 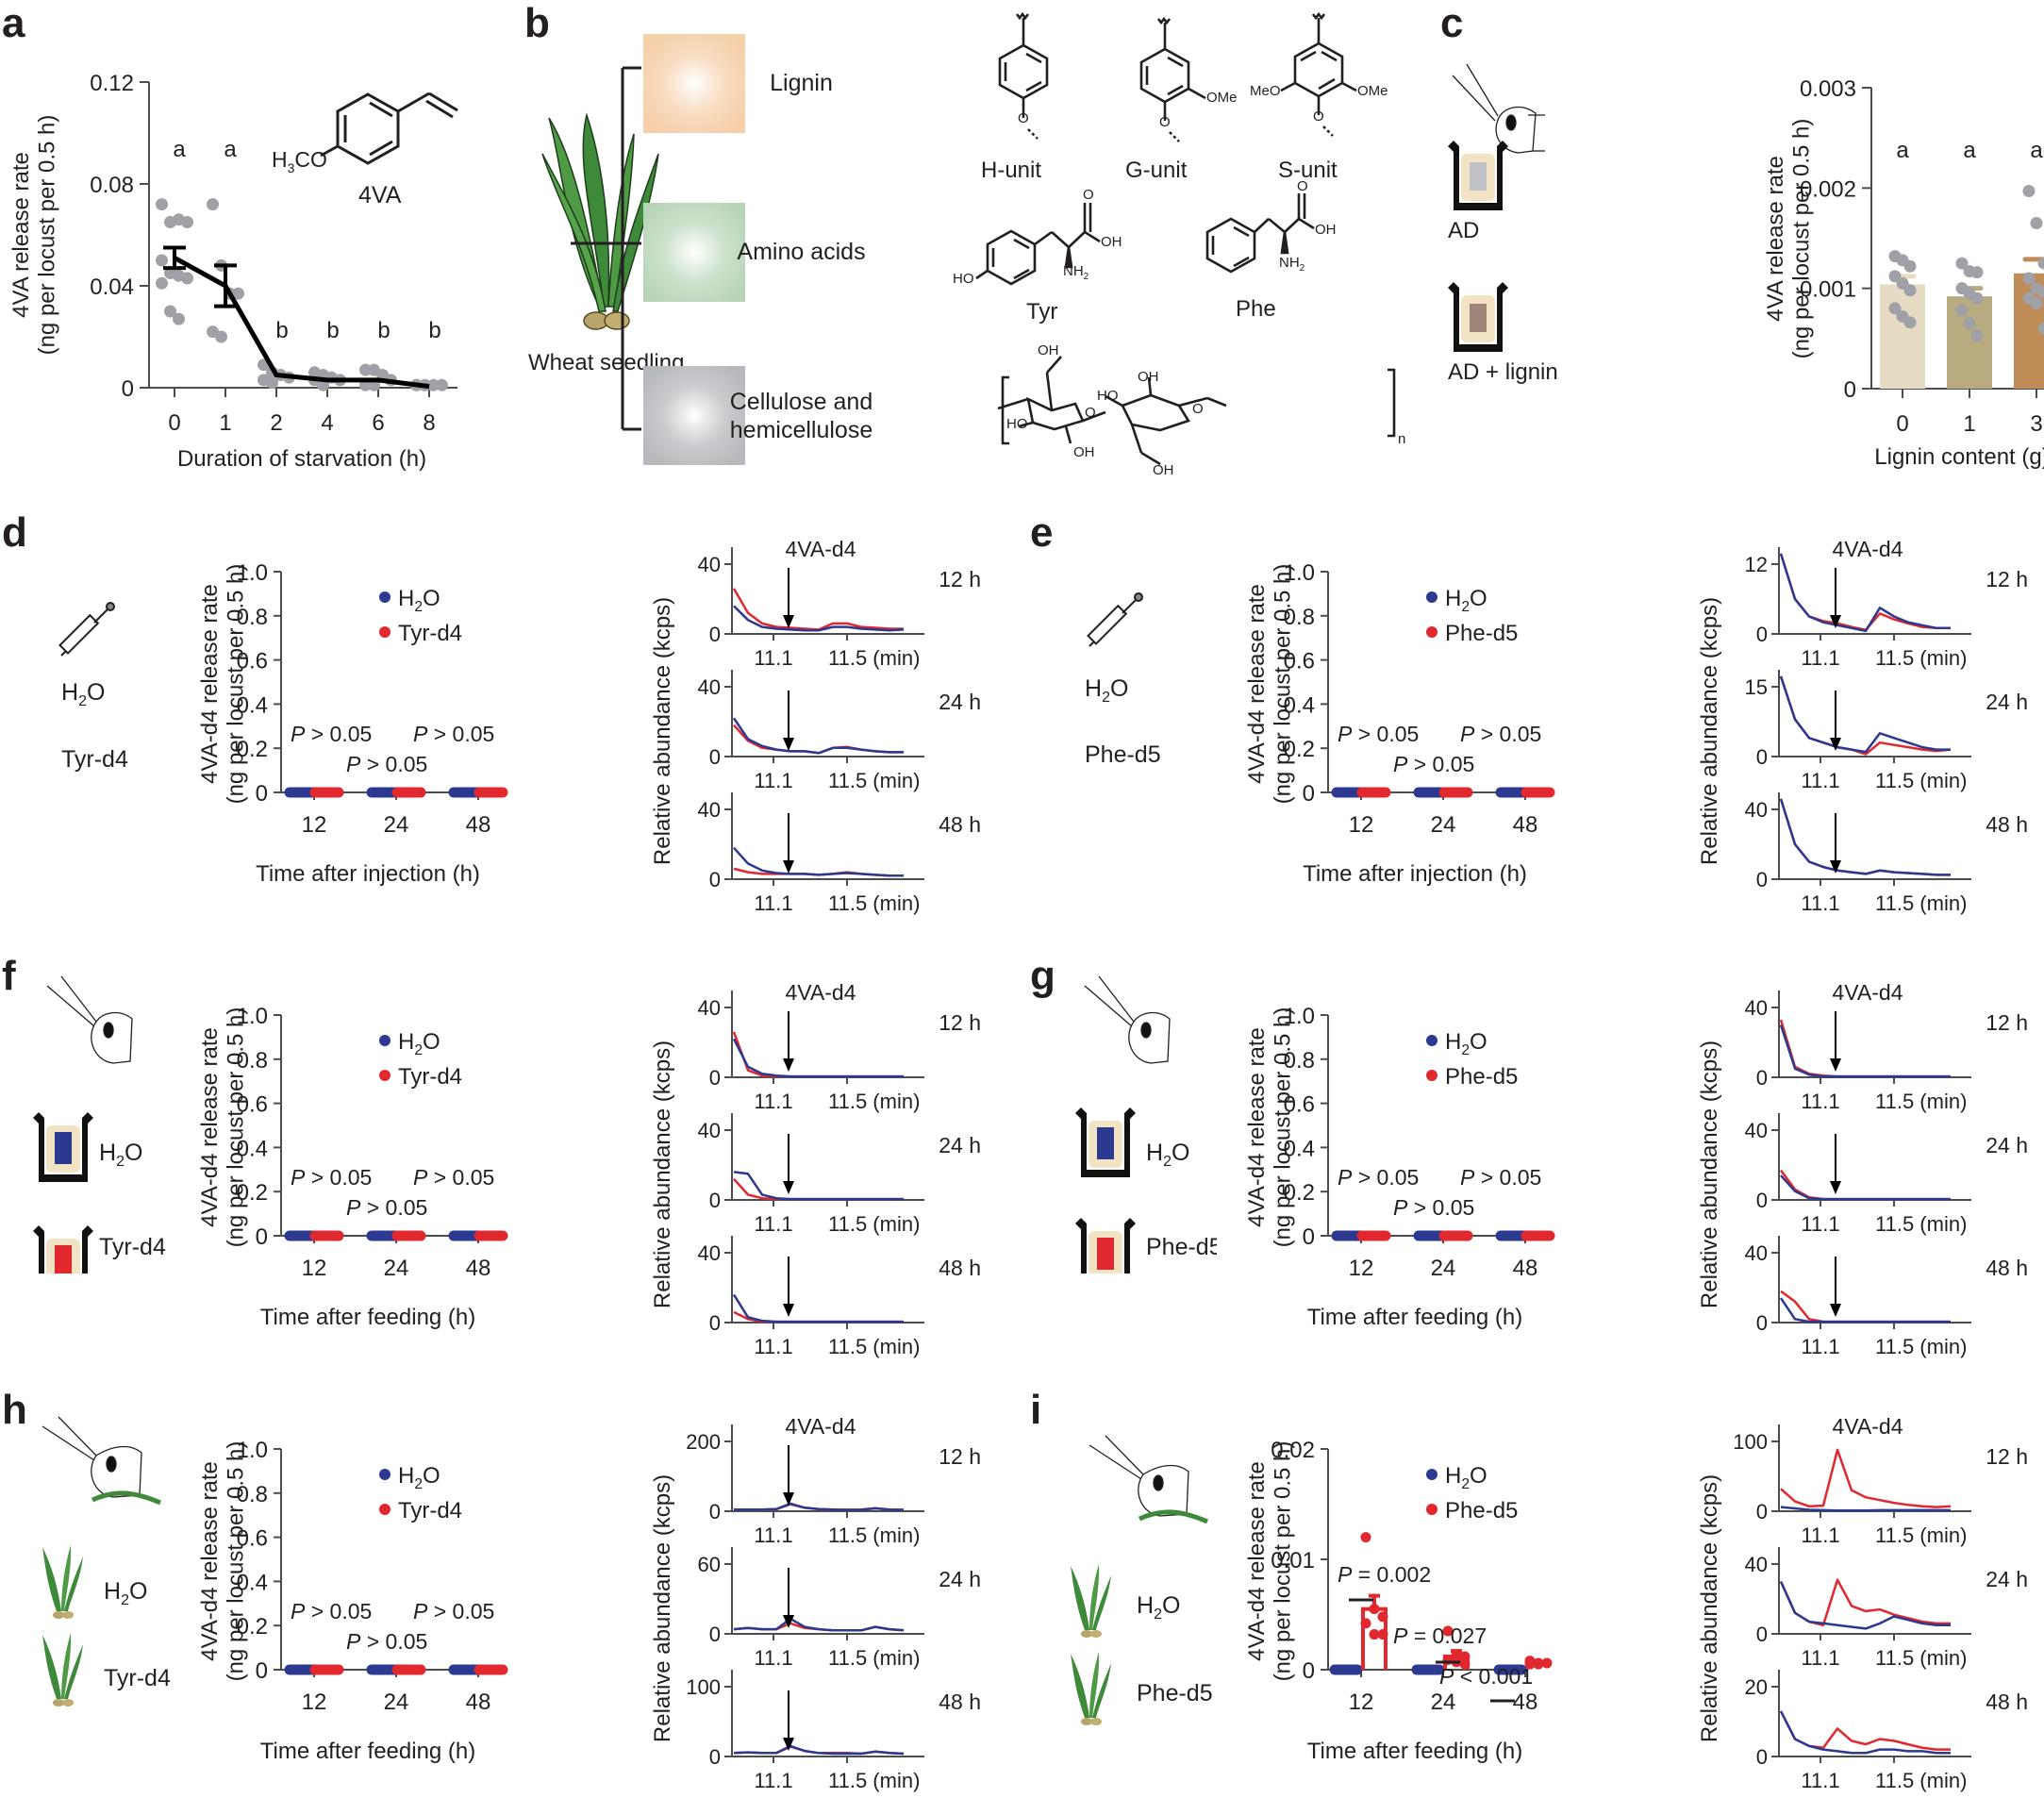 I want to click on x-tick-label: 2, so click(x=276, y=423).